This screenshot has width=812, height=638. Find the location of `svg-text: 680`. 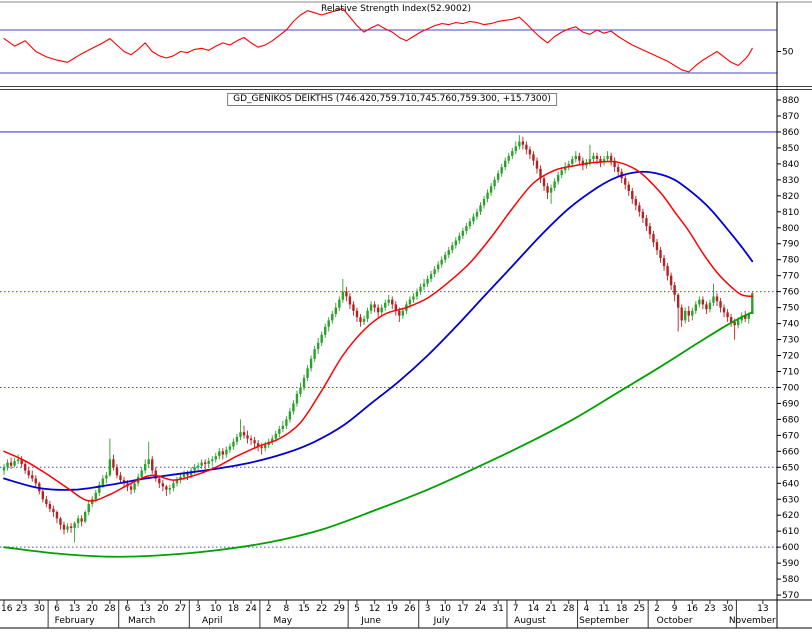

svg-text: 680 is located at coordinates (790, 420).